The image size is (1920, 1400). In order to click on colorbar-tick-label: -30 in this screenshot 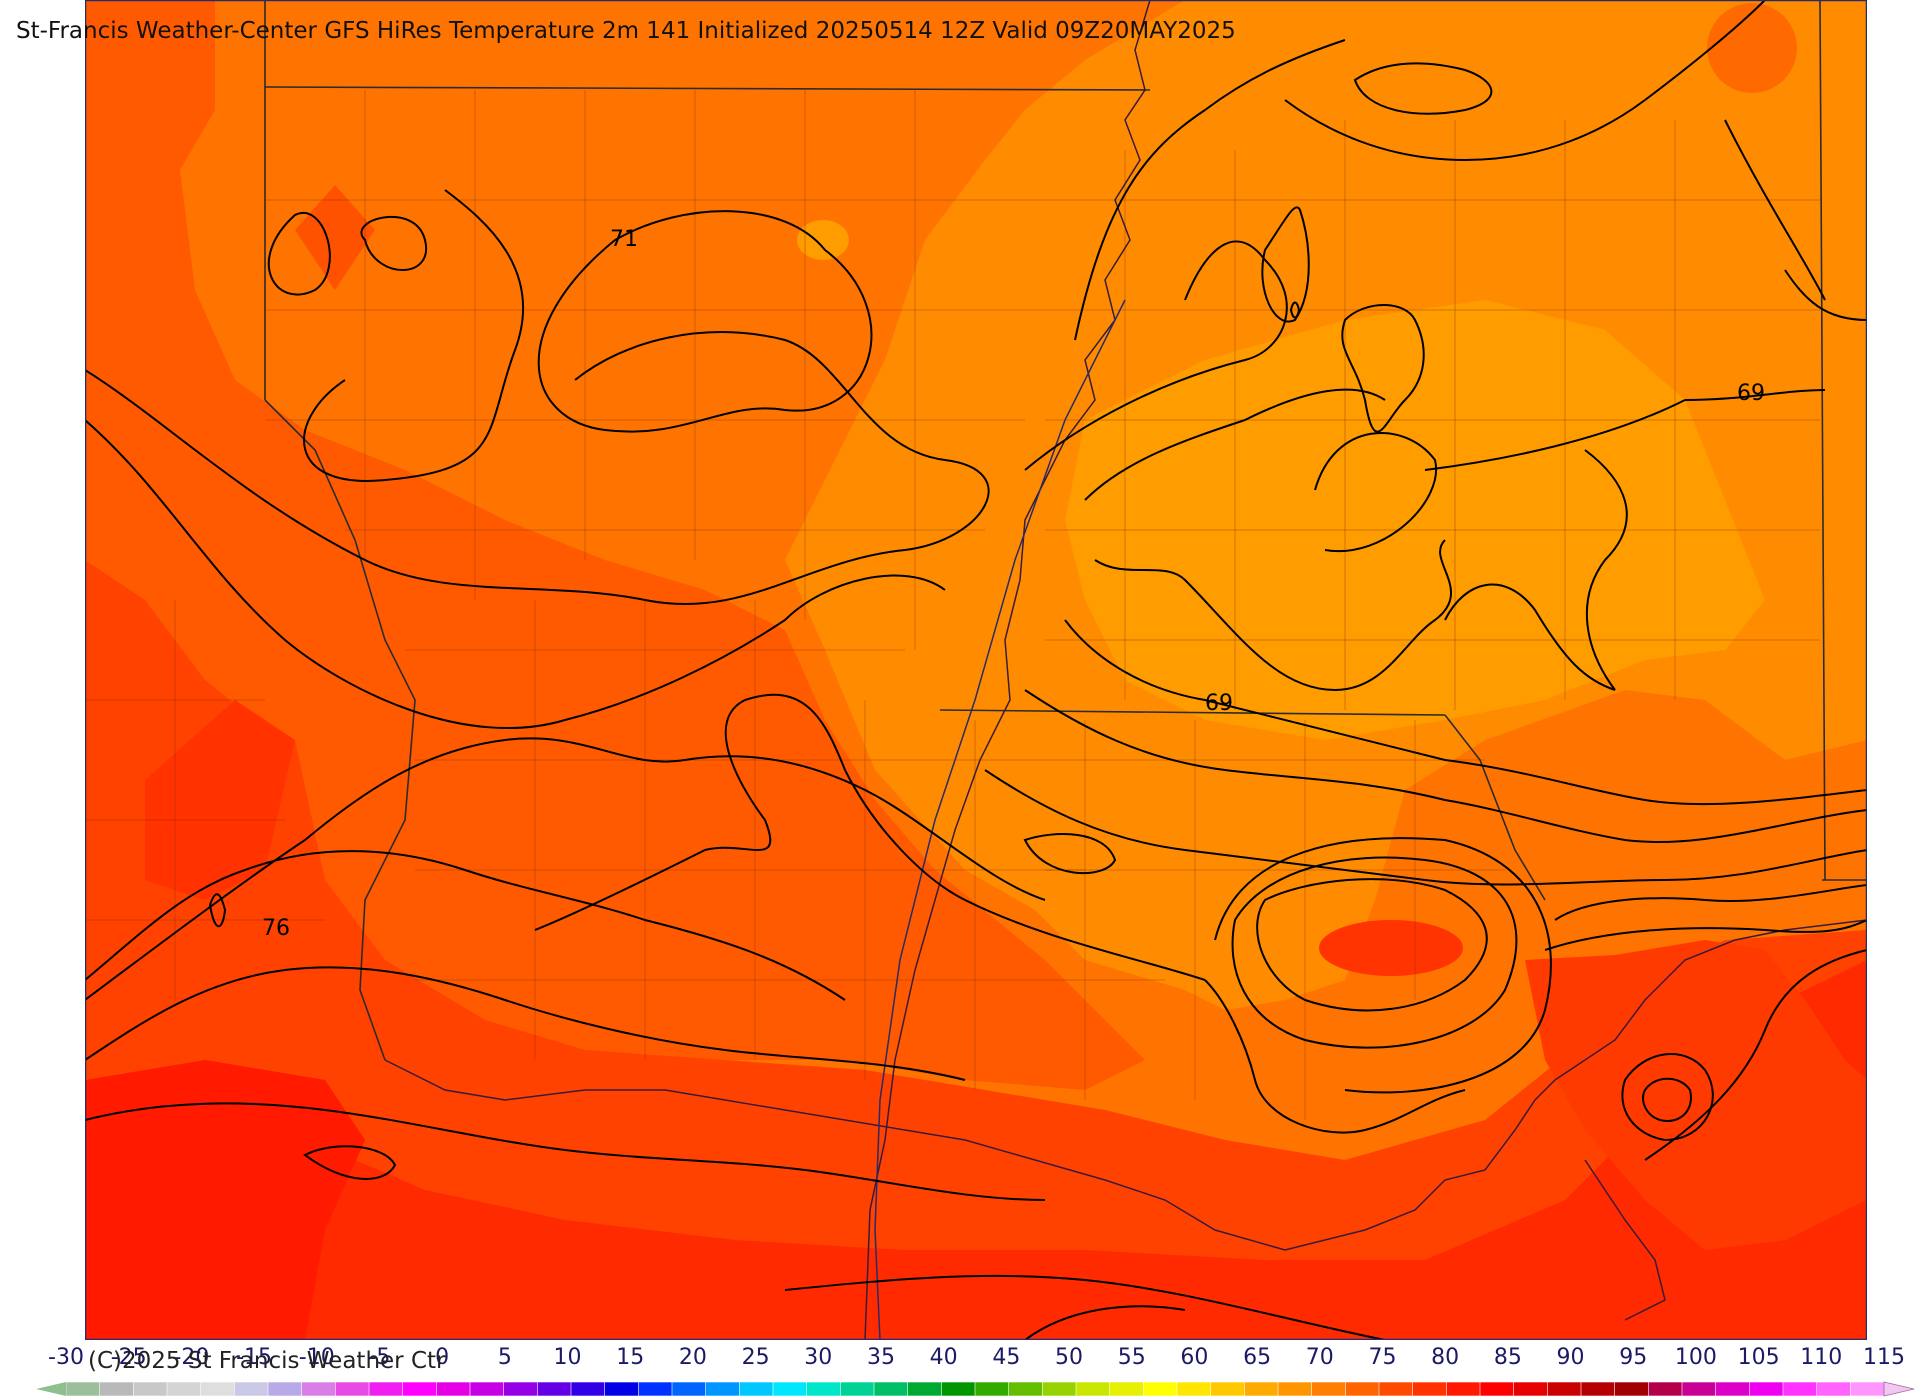, I will do `click(66, 1357)`.